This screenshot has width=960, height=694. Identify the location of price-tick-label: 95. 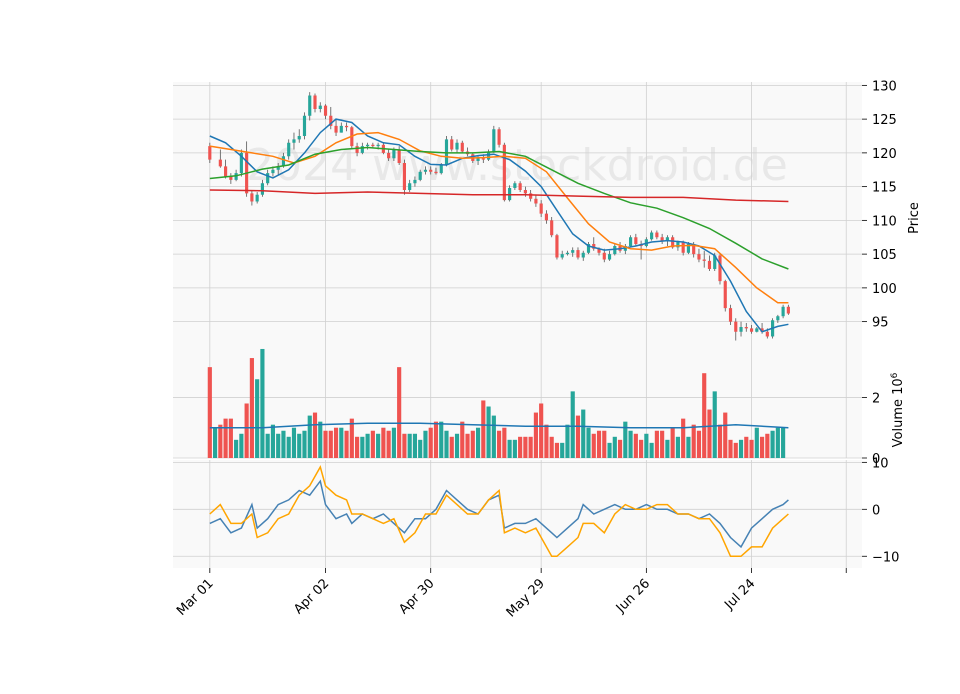
(880, 323).